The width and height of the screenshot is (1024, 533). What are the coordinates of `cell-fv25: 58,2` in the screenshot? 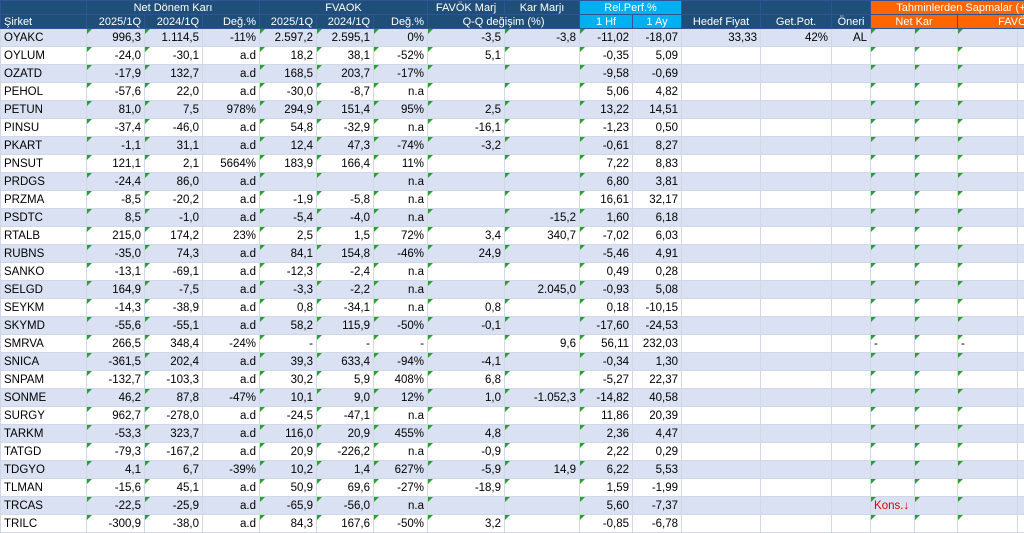 It's located at (288, 326).